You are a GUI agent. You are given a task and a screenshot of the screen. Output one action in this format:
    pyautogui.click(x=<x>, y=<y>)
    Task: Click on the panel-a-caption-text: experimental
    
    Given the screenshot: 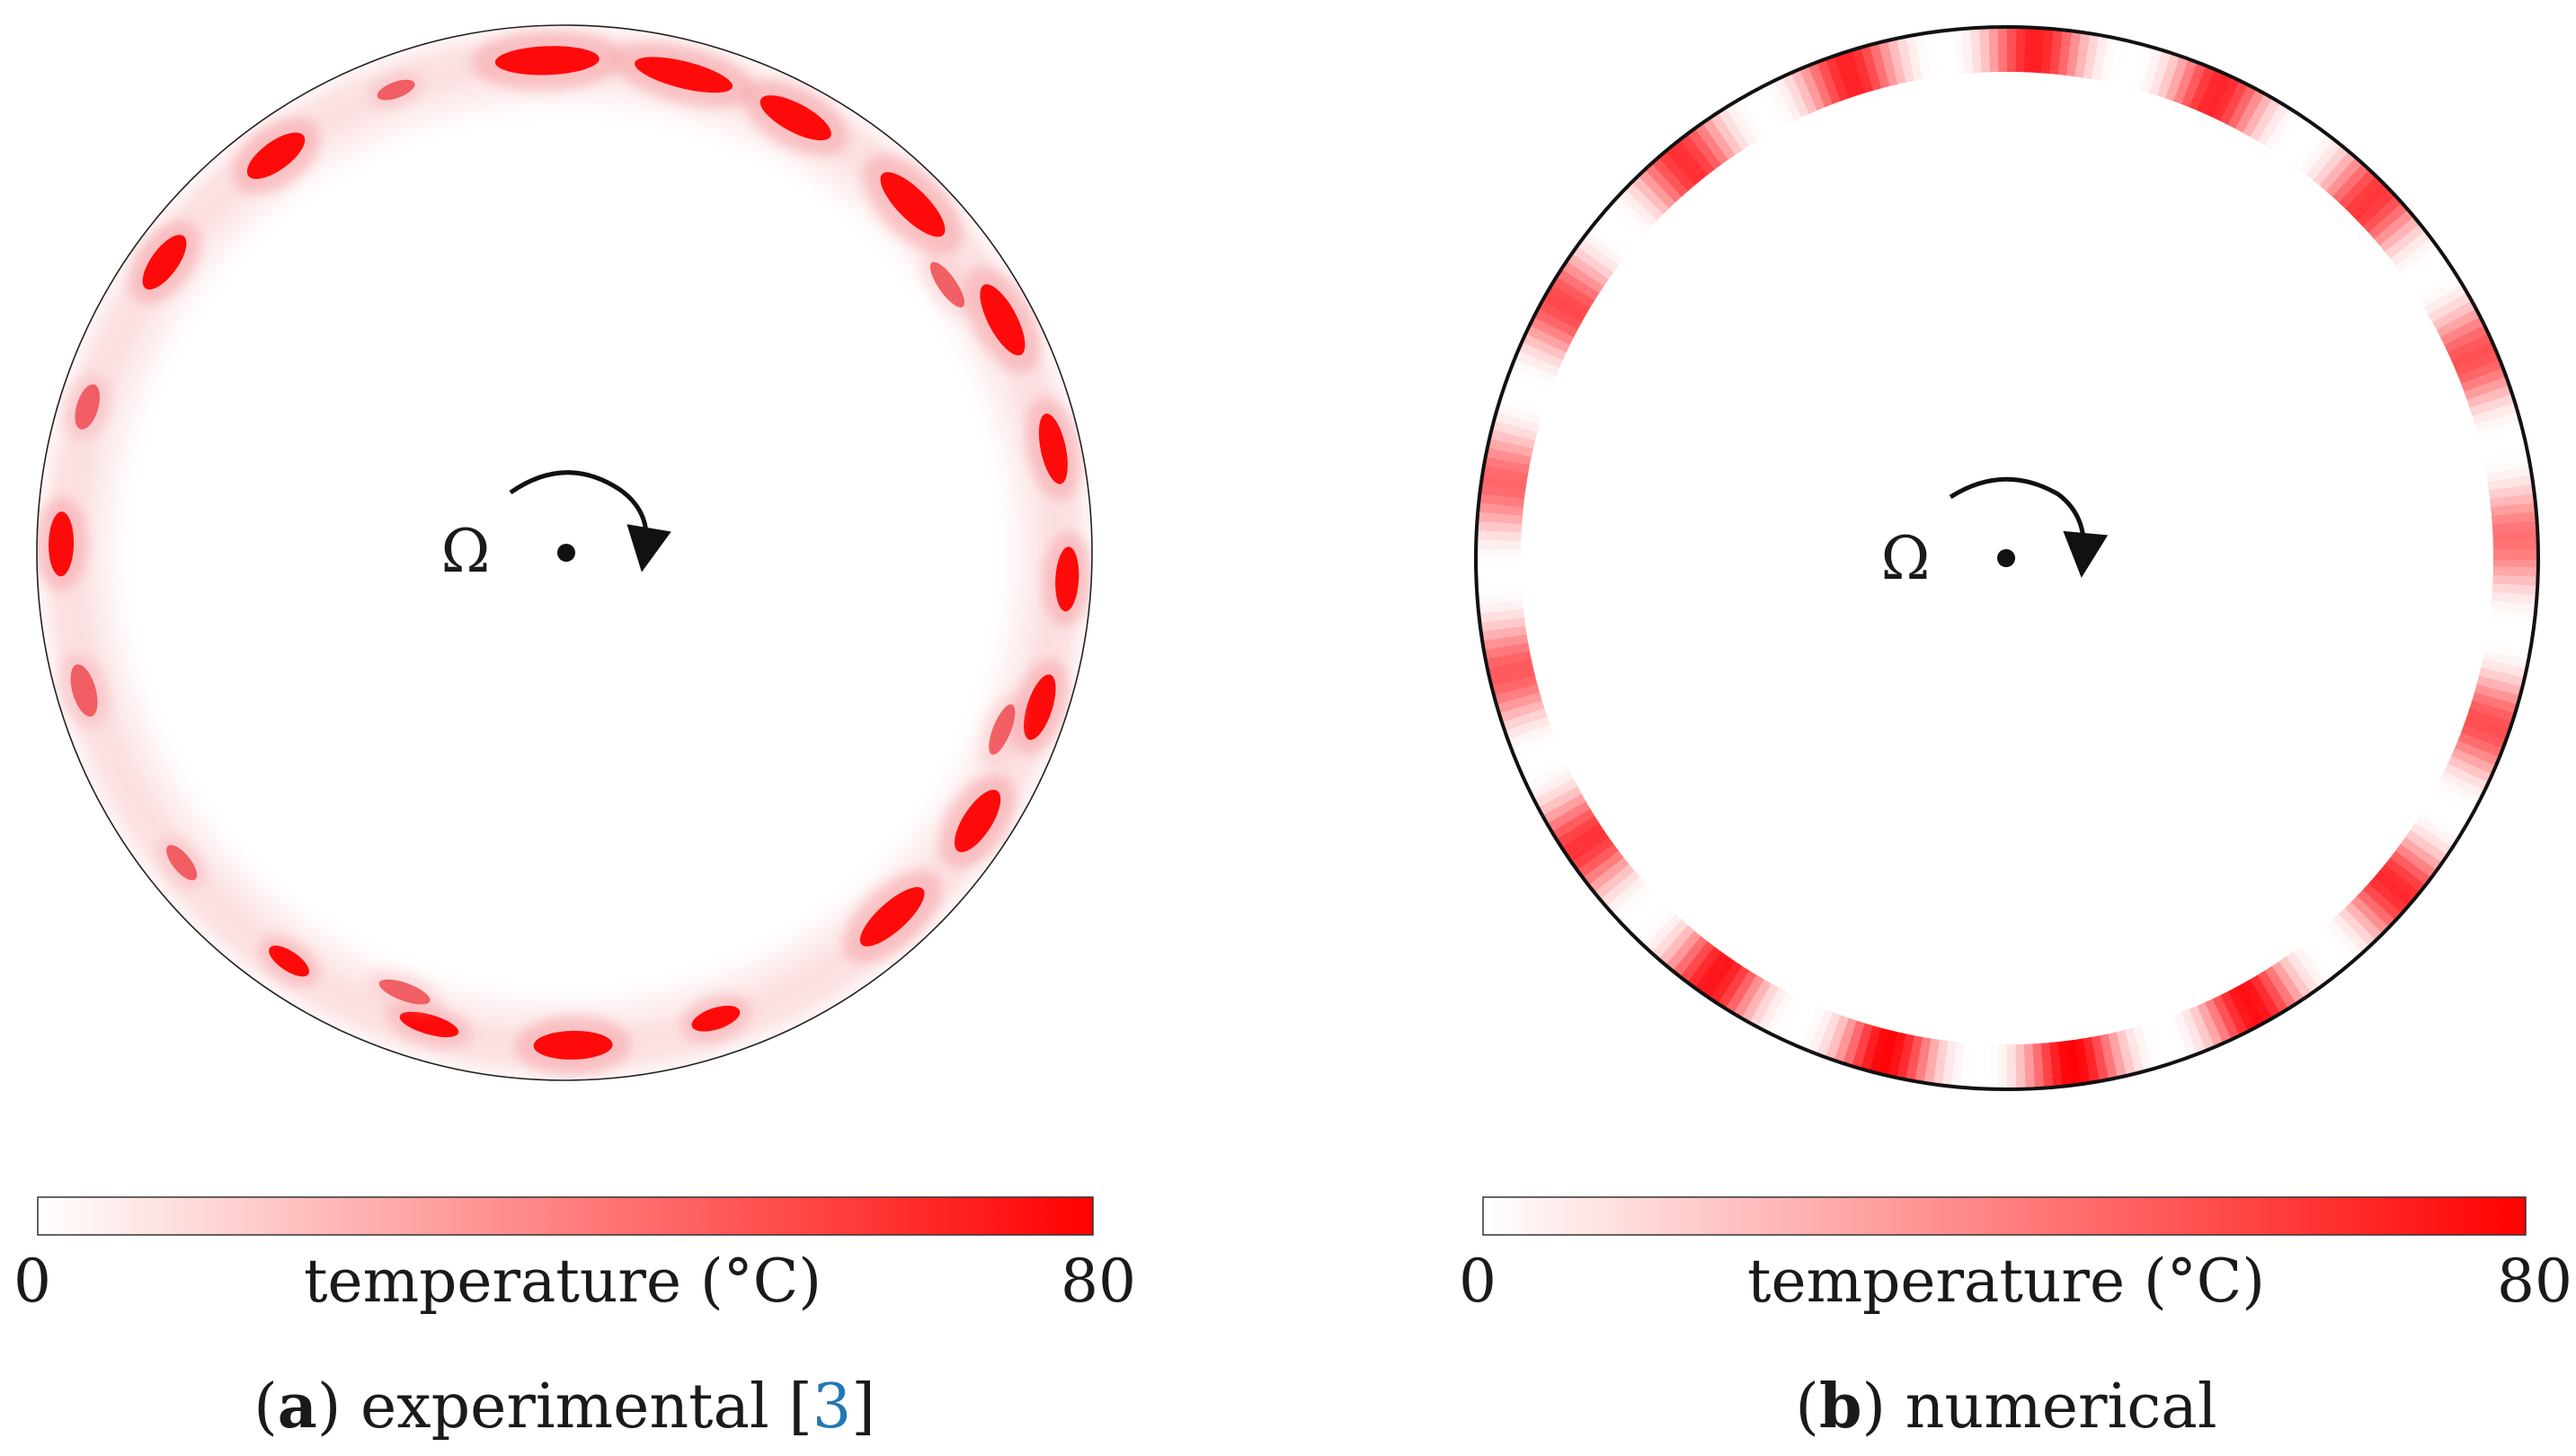 What is the action you would take?
    pyautogui.click(x=564, y=1408)
    